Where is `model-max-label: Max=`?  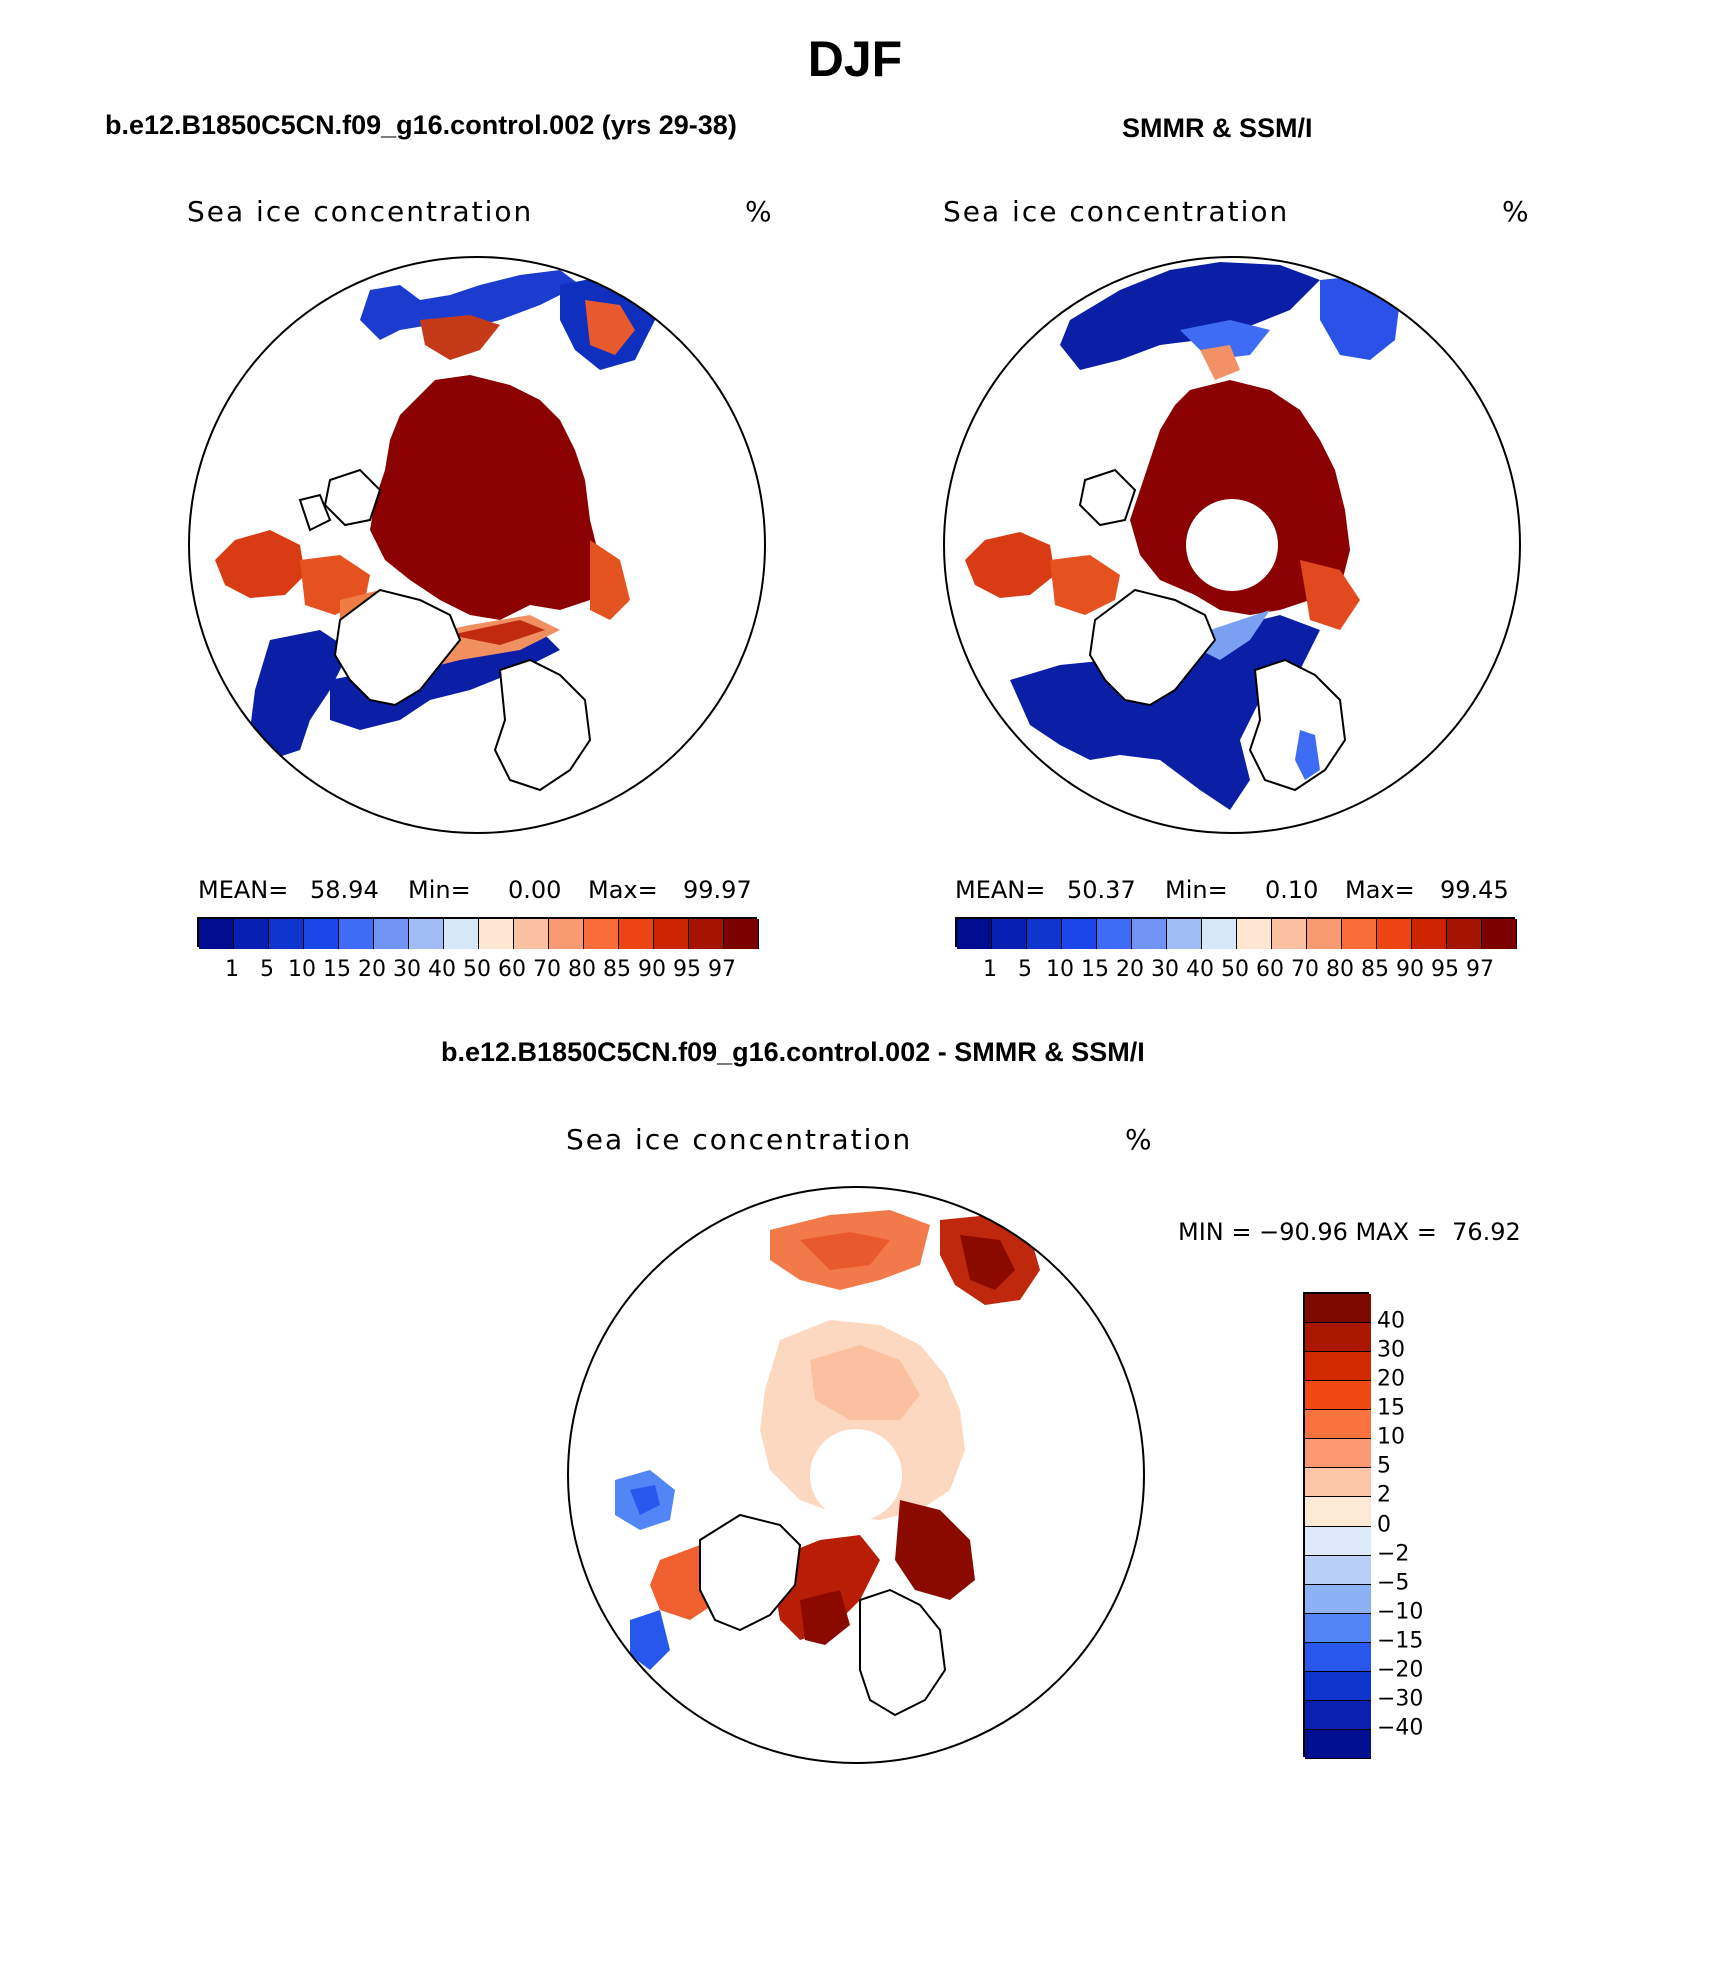 model-max-label: Max= is located at coordinates (623, 890).